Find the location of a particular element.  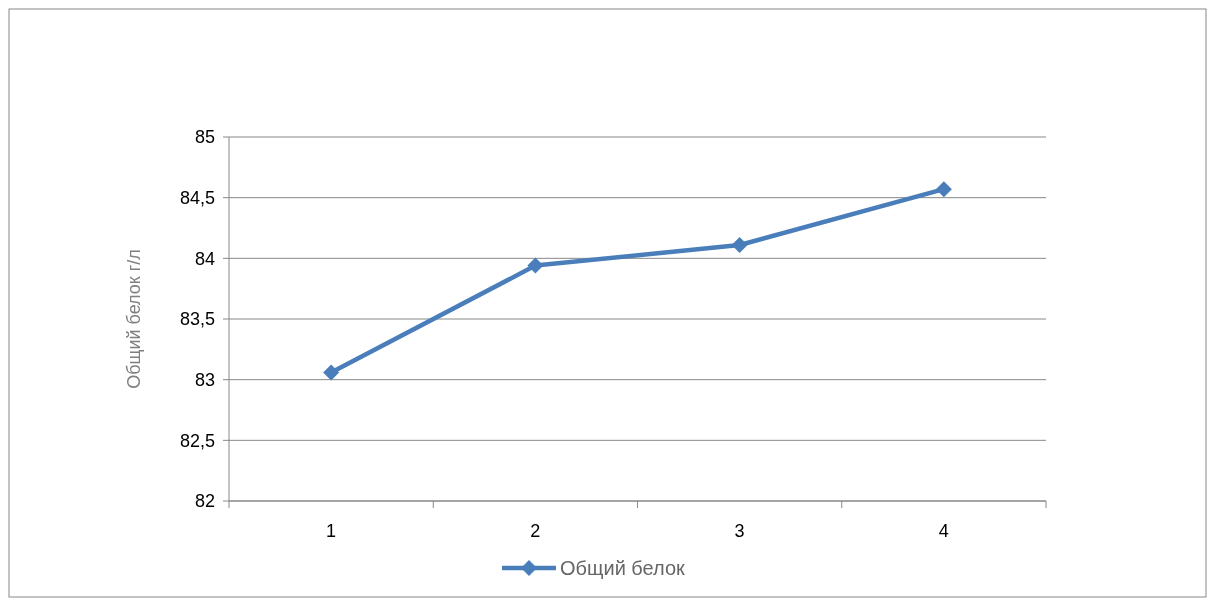

x-tick-label: 1 is located at coordinates (331, 531).